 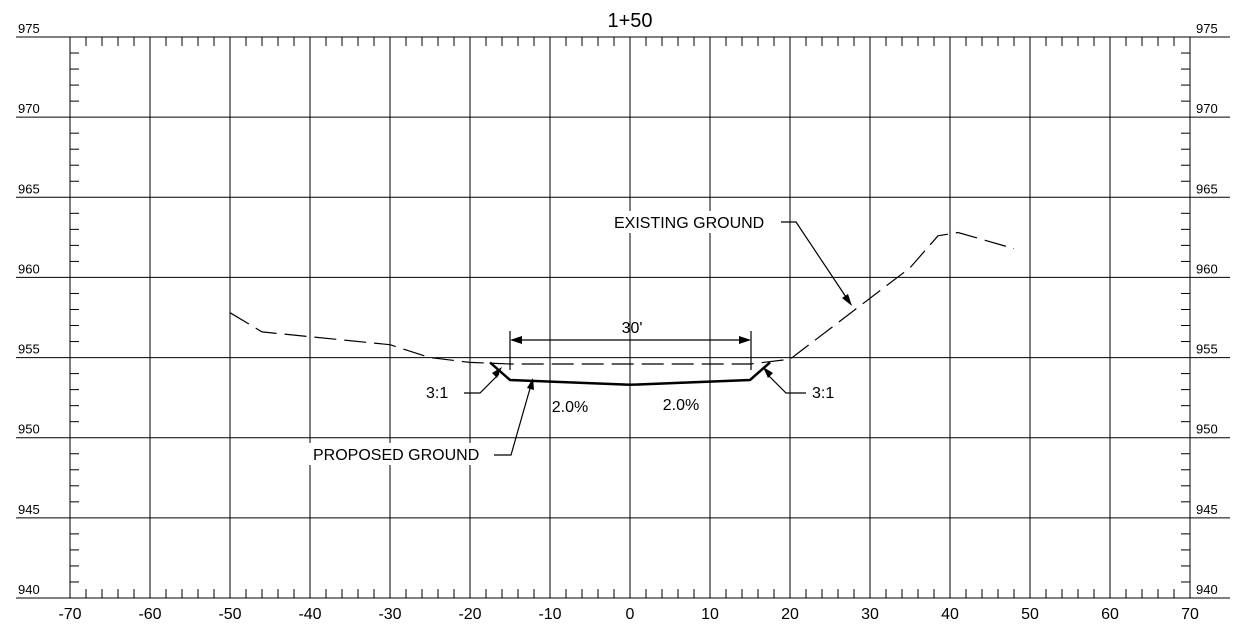 I want to click on x-tick-label: 20, so click(x=790, y=614).